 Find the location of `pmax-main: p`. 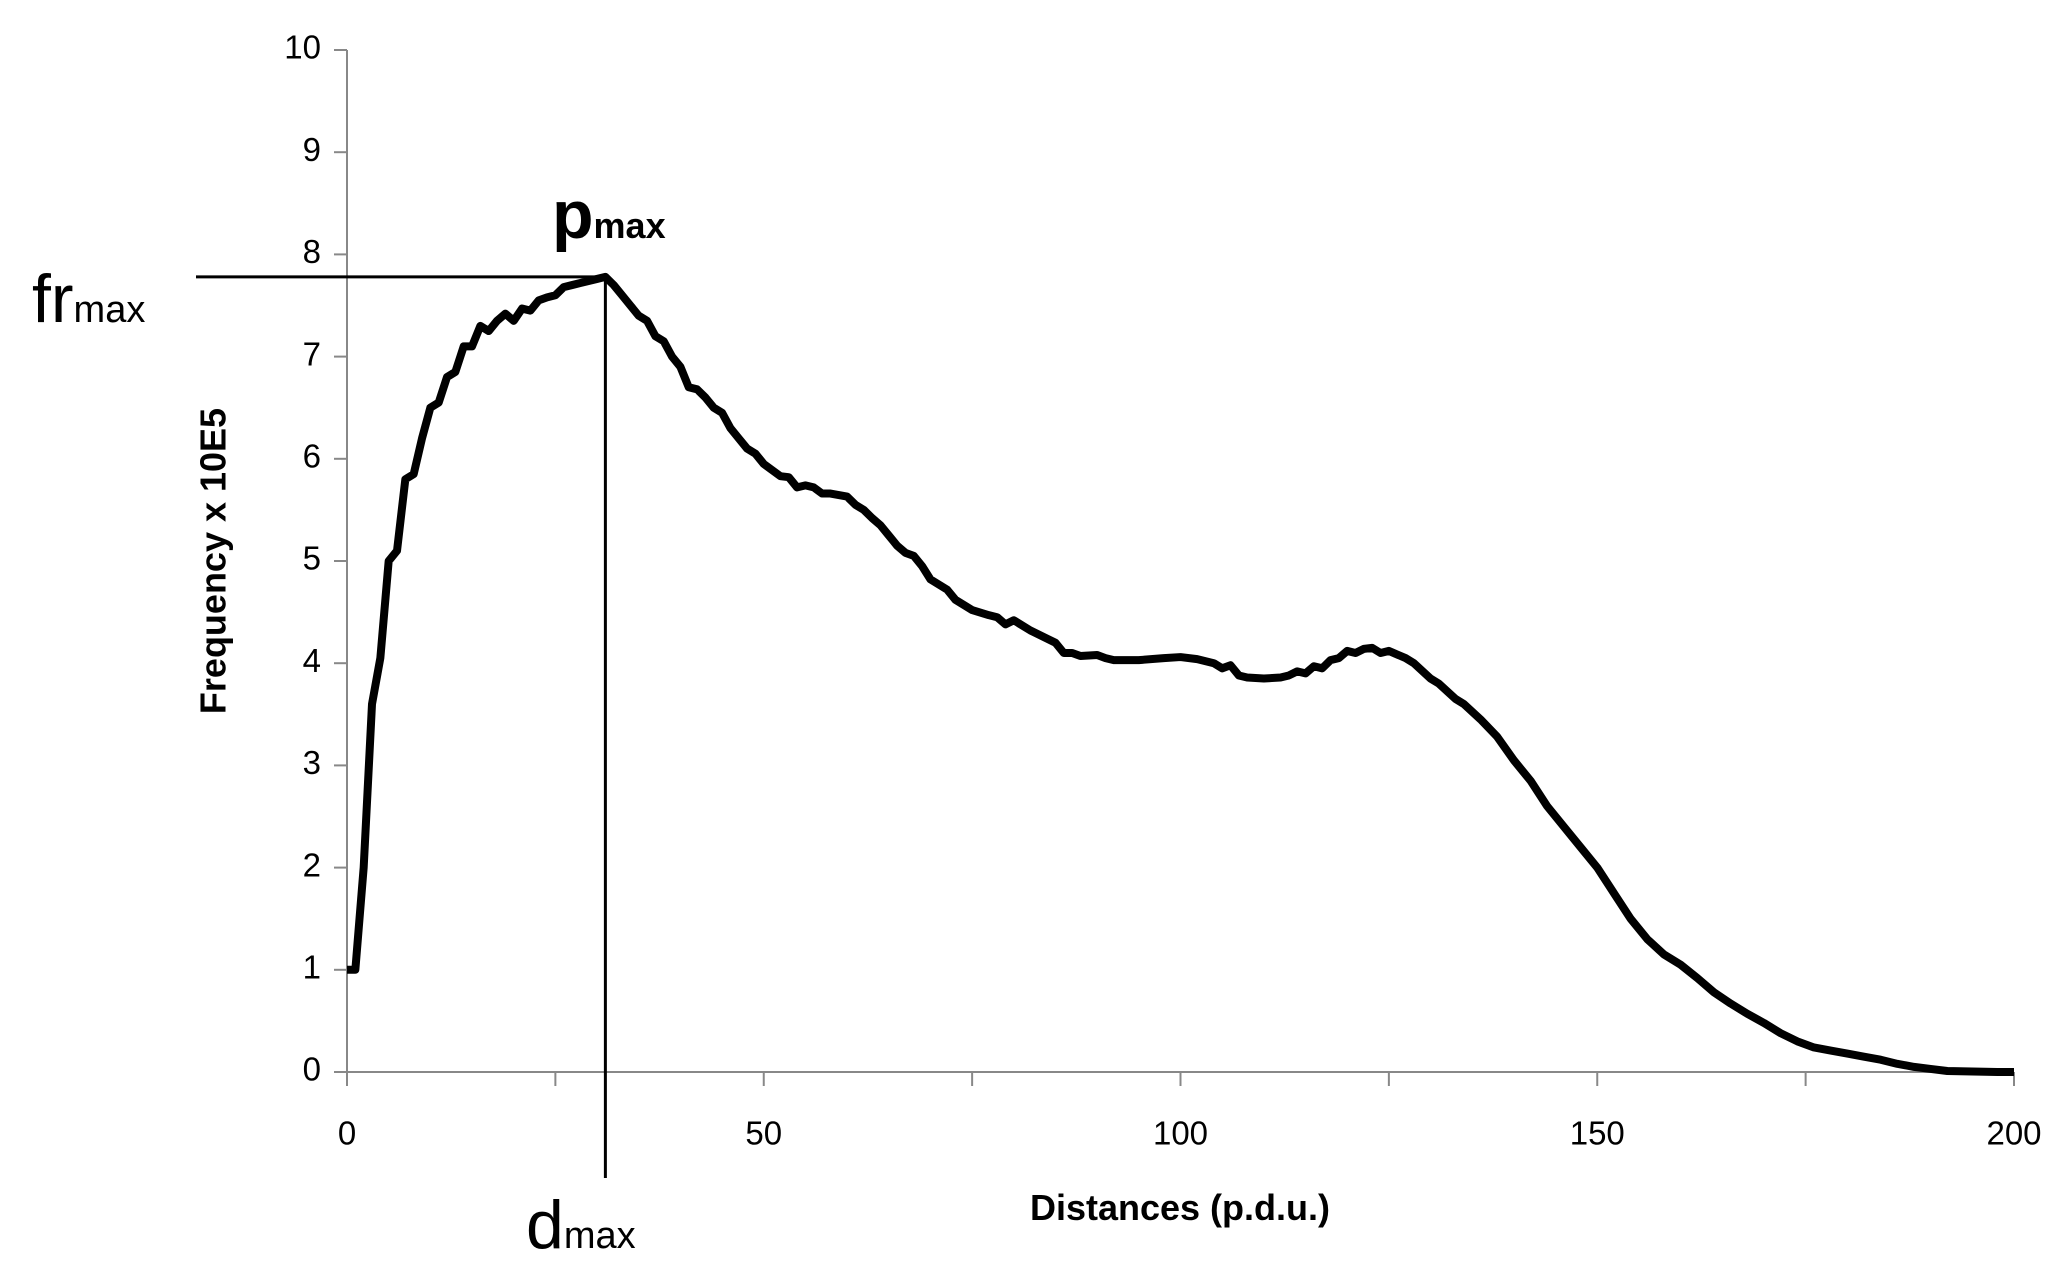

pmax-main: p is located at coordinates (573, 215).